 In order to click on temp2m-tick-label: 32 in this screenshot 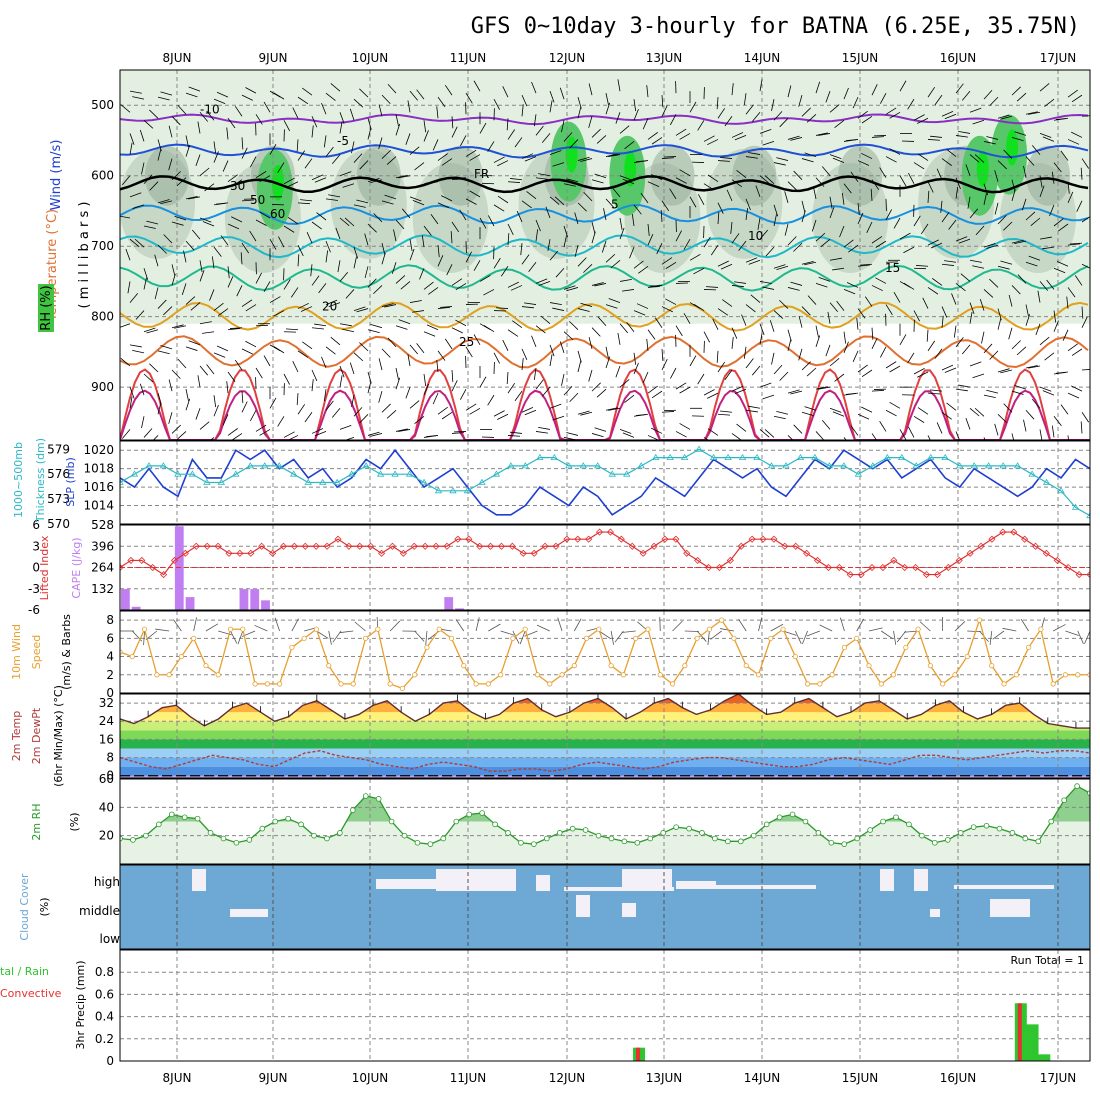, I will do `click(106, 703)`.